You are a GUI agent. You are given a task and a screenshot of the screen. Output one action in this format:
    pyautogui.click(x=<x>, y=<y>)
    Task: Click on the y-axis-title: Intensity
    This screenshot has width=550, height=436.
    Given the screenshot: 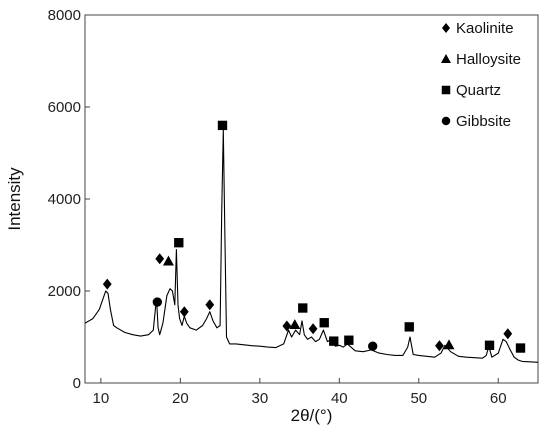 What is the action you would take?
    pyautogui.click(x=14, y=199)
    